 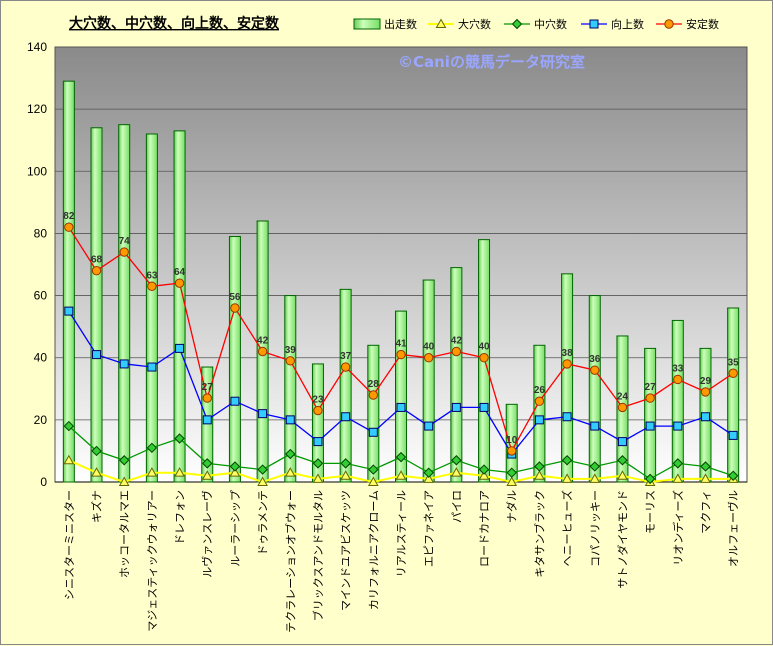 What do you see at coordinates (97, 506) in the screenshot?
I see `x-tick-label-1: キズナ` at bounding box center [97, 506].